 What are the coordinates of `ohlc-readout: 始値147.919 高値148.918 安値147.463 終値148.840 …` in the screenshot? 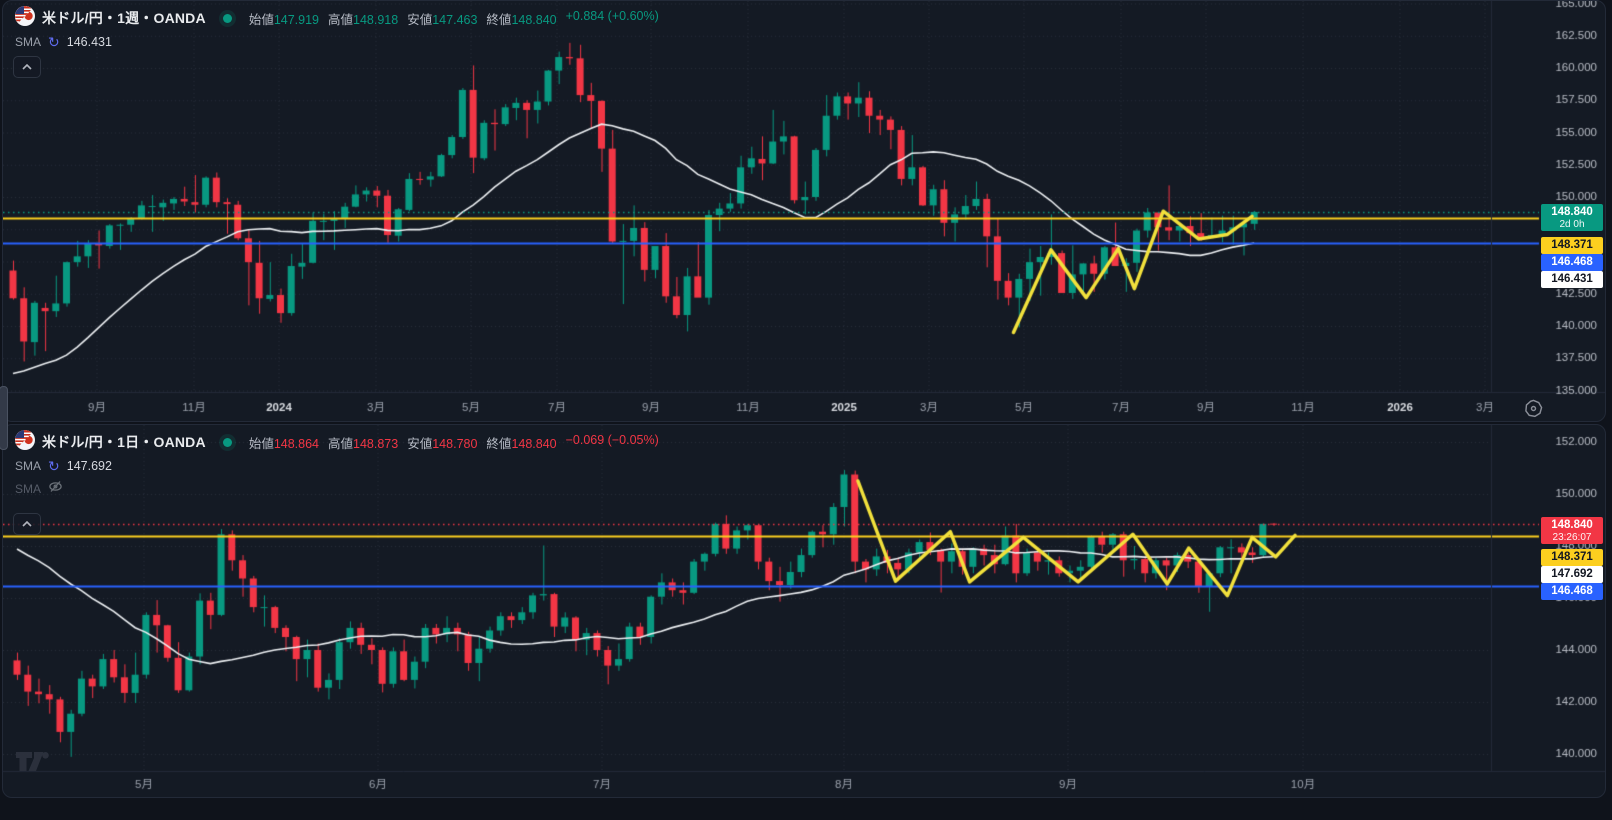 It's located at (453, 17).